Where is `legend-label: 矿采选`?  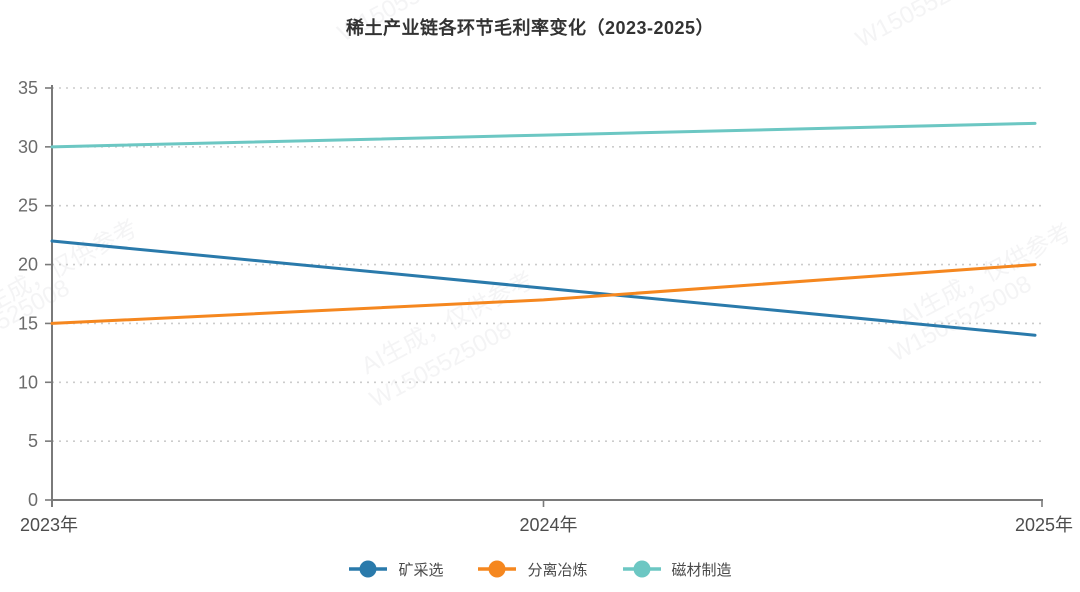
legend-label: 矿采选 is located at coordinates (421, 570).